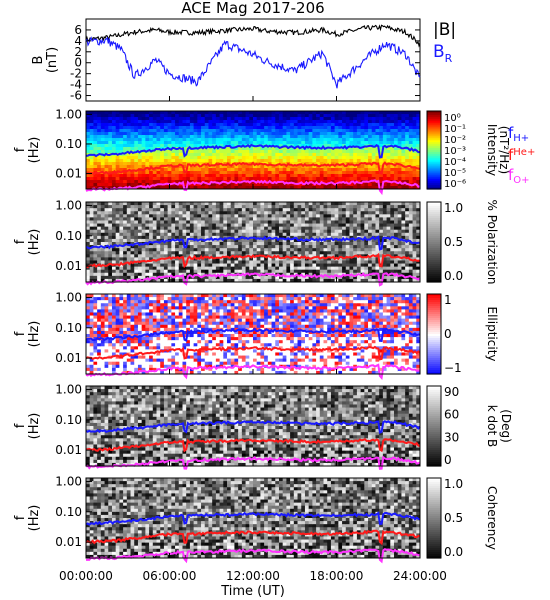 Image resolution: width=550 pixels, height=600 pixels. Describe the element at coordinates (78, 30) in the screenshot. I see `b-ytick-label: 6` at that location.